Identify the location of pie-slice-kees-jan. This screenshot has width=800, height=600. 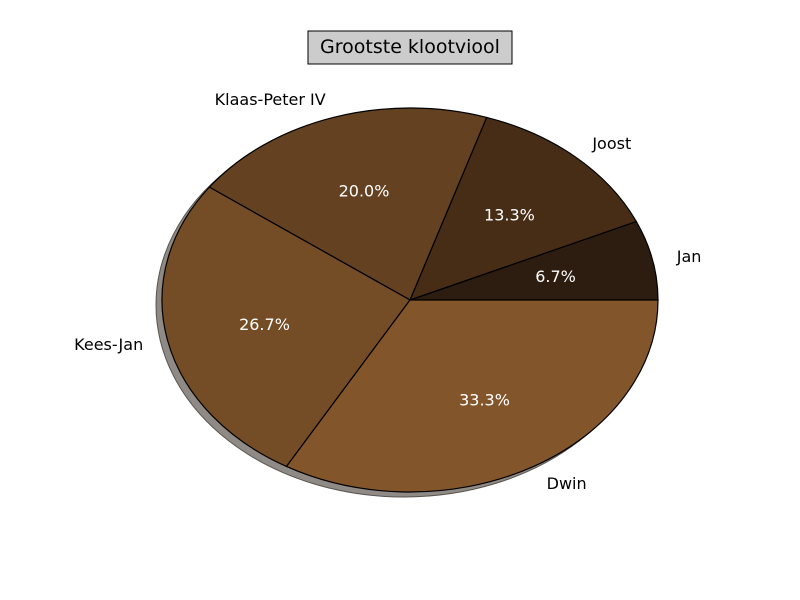
(286, 327).